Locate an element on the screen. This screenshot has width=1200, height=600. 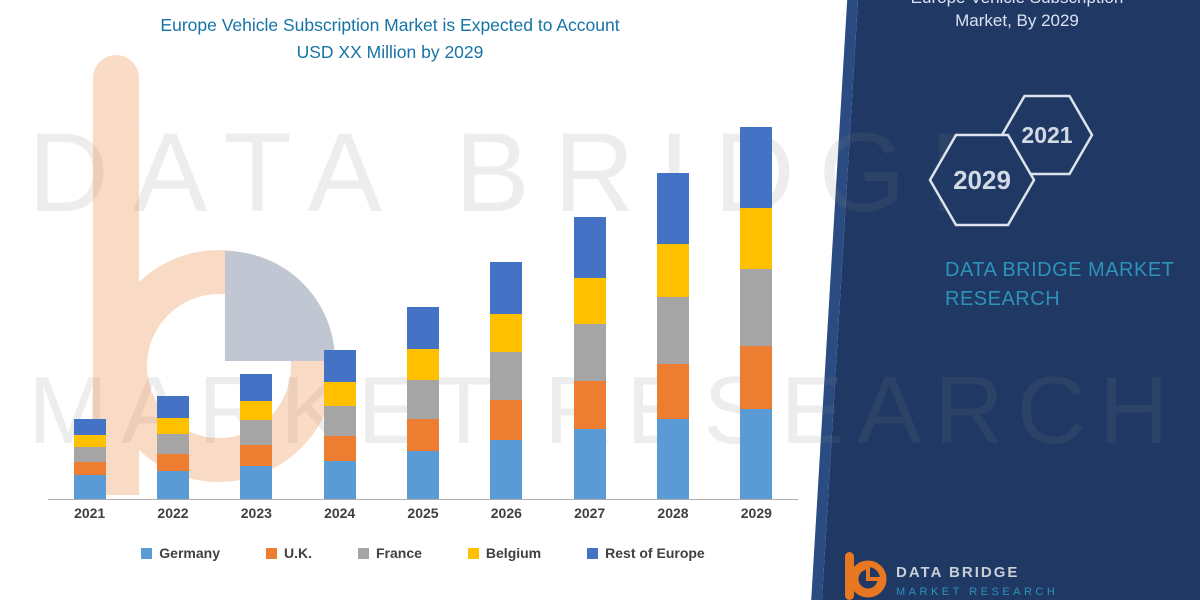
bar-column-2029 is located at coordinates (756, 313).